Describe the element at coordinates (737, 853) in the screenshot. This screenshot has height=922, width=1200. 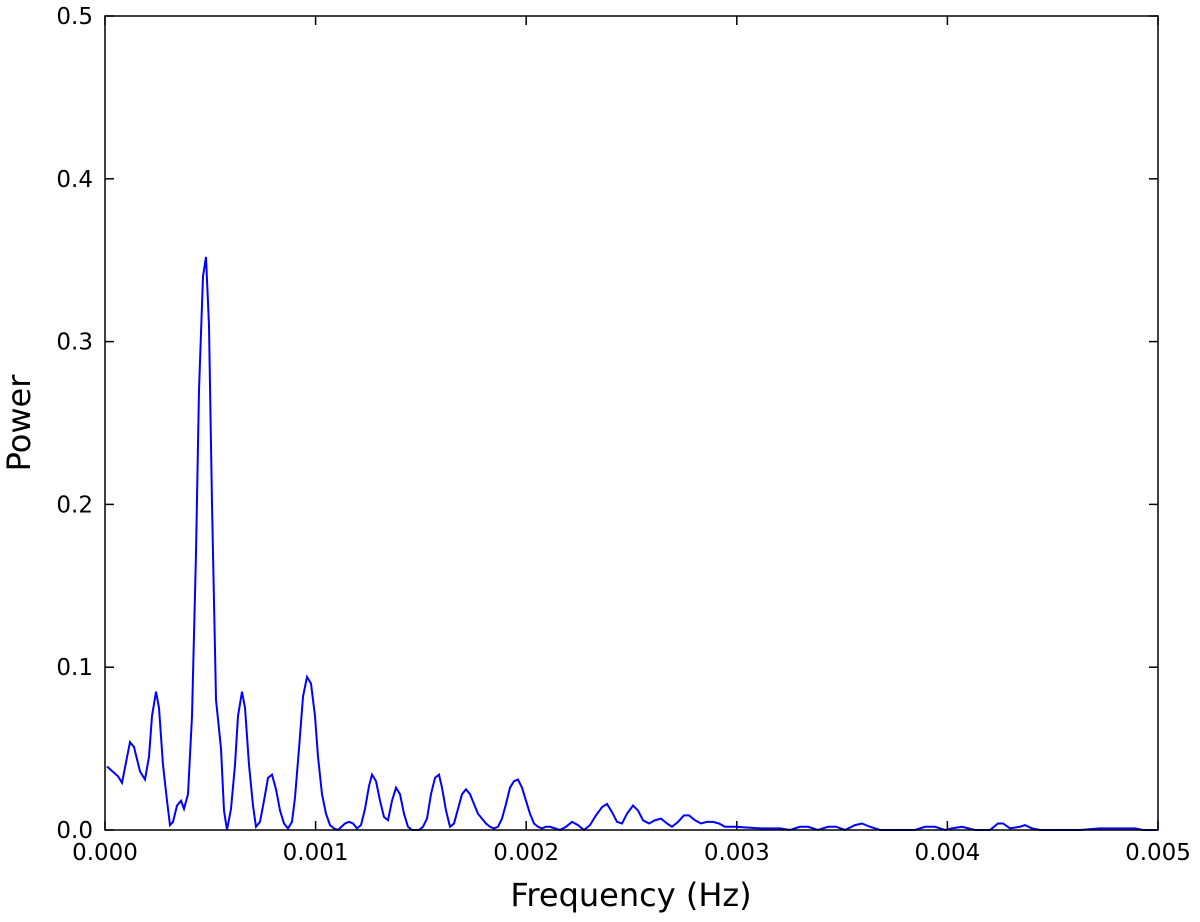
I see `x-tick-label: 0.003` at that location.